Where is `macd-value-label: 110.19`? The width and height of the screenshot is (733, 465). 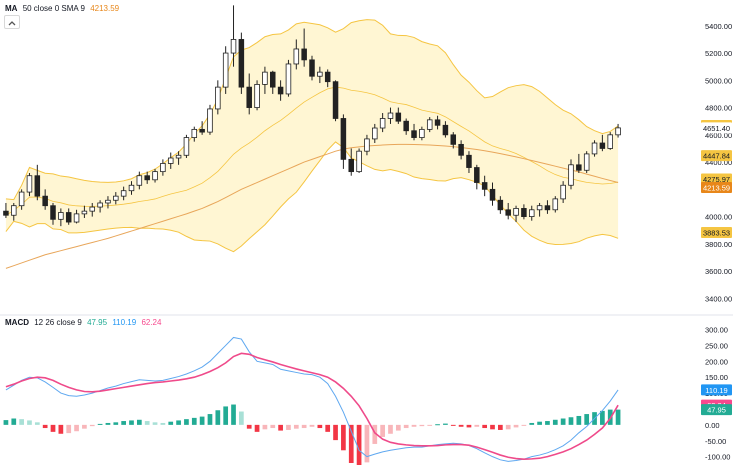 macd-value-label: 110.19 is located at coordinates (716, 390).